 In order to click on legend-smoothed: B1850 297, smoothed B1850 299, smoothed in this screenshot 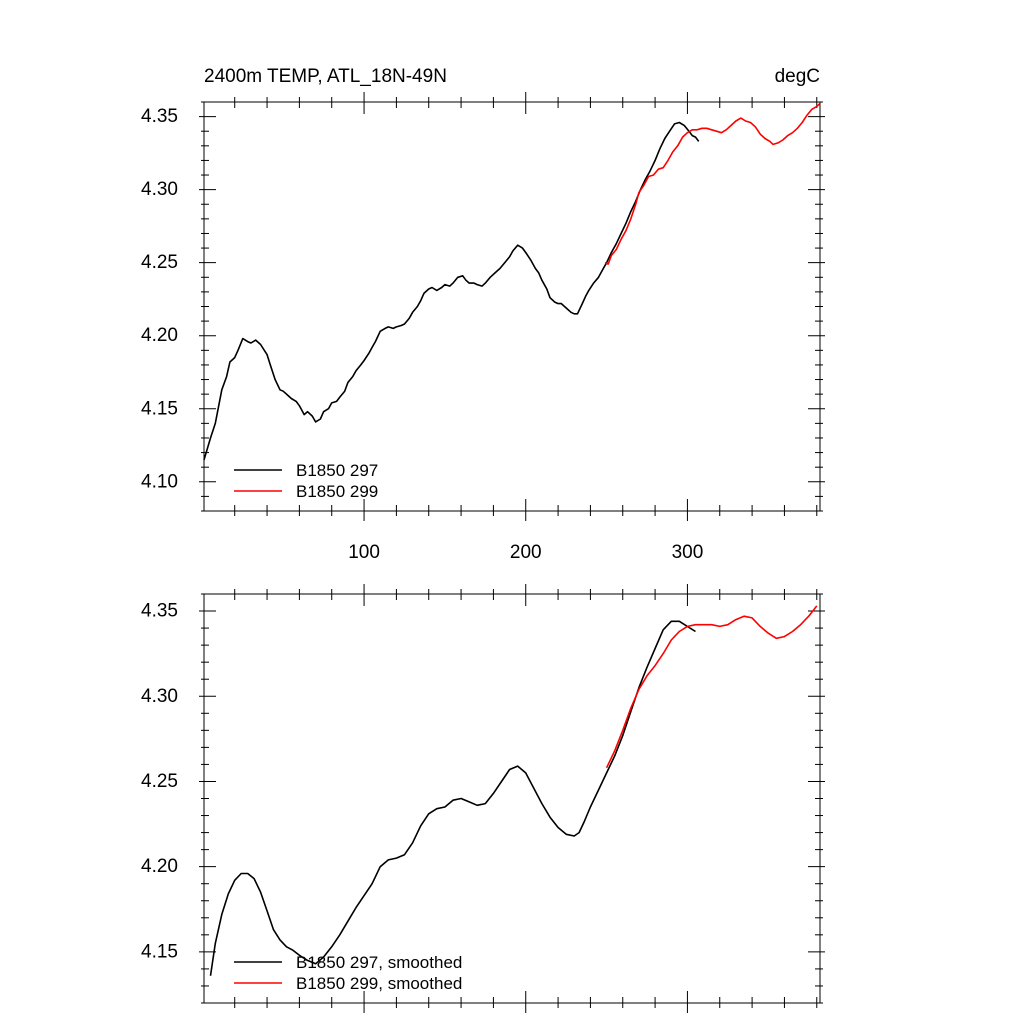, I will do `click(348, 973)`.